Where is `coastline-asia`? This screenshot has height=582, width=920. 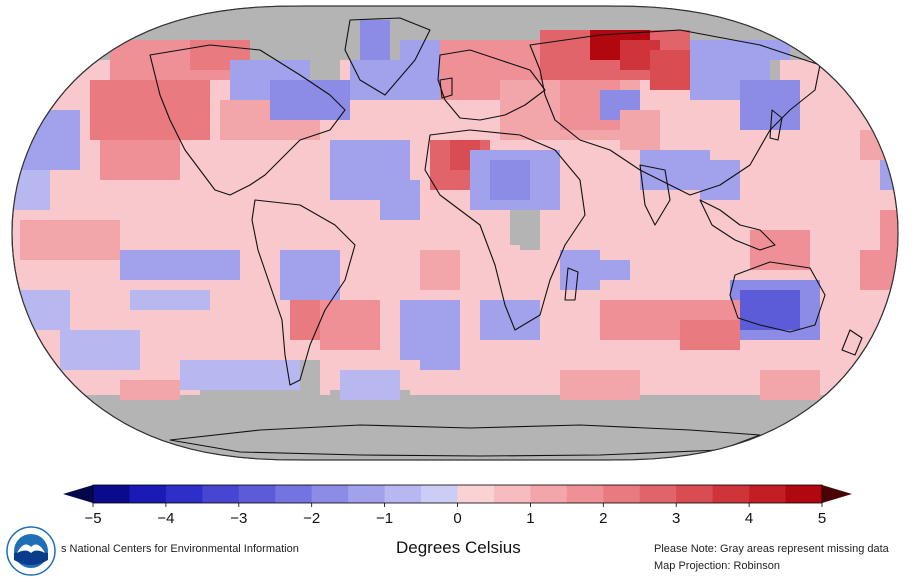
coastline-asia is located at coordinates (675, 112).